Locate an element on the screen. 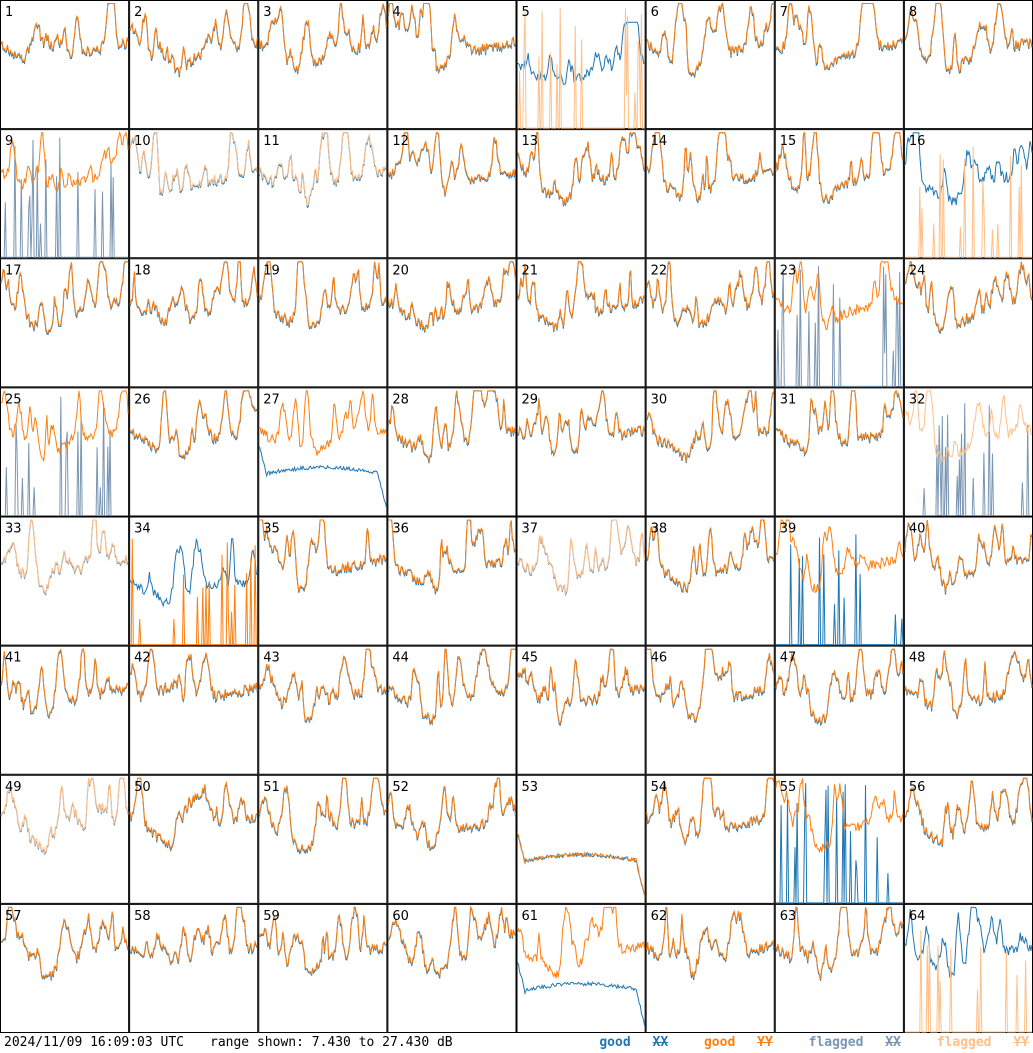 The height and width of the screenshot is (1053, 1033). panel-57-label: 57 is located at coordinates (13, 916).